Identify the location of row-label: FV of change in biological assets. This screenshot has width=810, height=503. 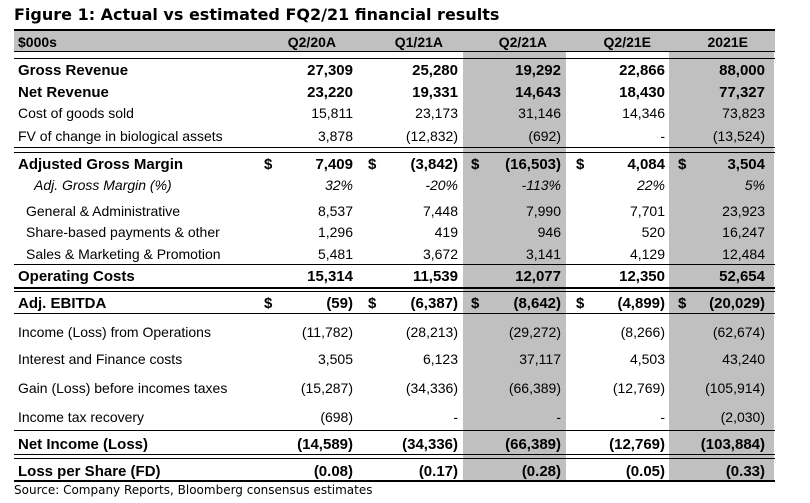
(120, 136).